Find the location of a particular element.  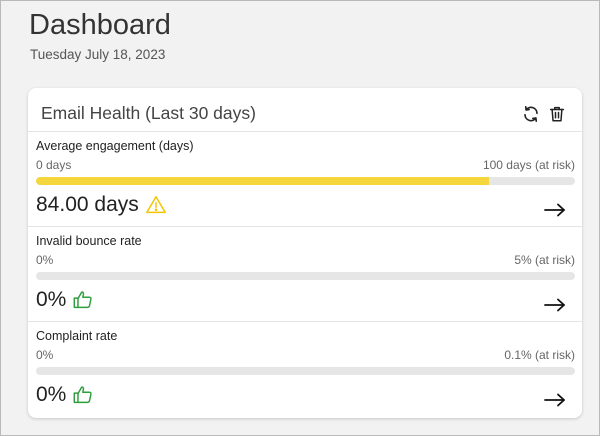

metric-value: 84.00 days is located at coordinates (87, 204).